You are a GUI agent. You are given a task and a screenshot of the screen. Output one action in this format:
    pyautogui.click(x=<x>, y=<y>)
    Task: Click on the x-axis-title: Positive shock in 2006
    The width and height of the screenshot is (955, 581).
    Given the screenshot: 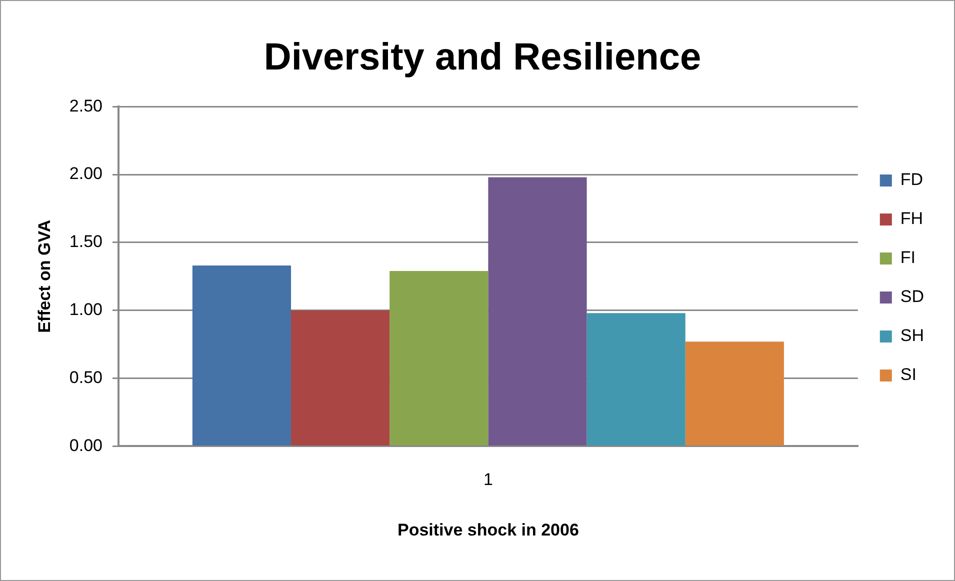 What is the action you would take?
    pyautogui.click(x=488, y=530)
    